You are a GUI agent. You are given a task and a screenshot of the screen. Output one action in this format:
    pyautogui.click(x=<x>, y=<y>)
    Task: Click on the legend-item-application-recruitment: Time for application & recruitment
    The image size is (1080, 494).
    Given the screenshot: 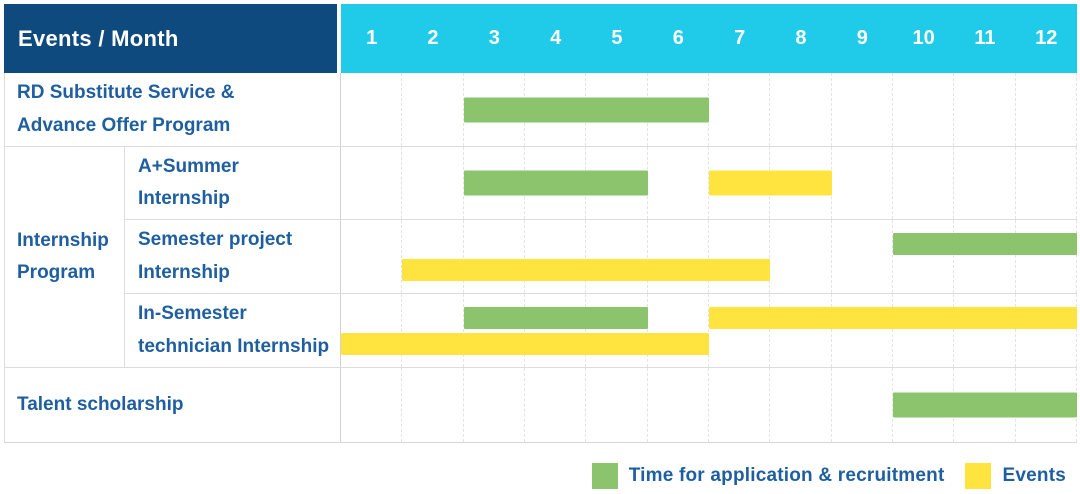 What is the action you would take?
    pyautogui.click(x=768, y=476)
    